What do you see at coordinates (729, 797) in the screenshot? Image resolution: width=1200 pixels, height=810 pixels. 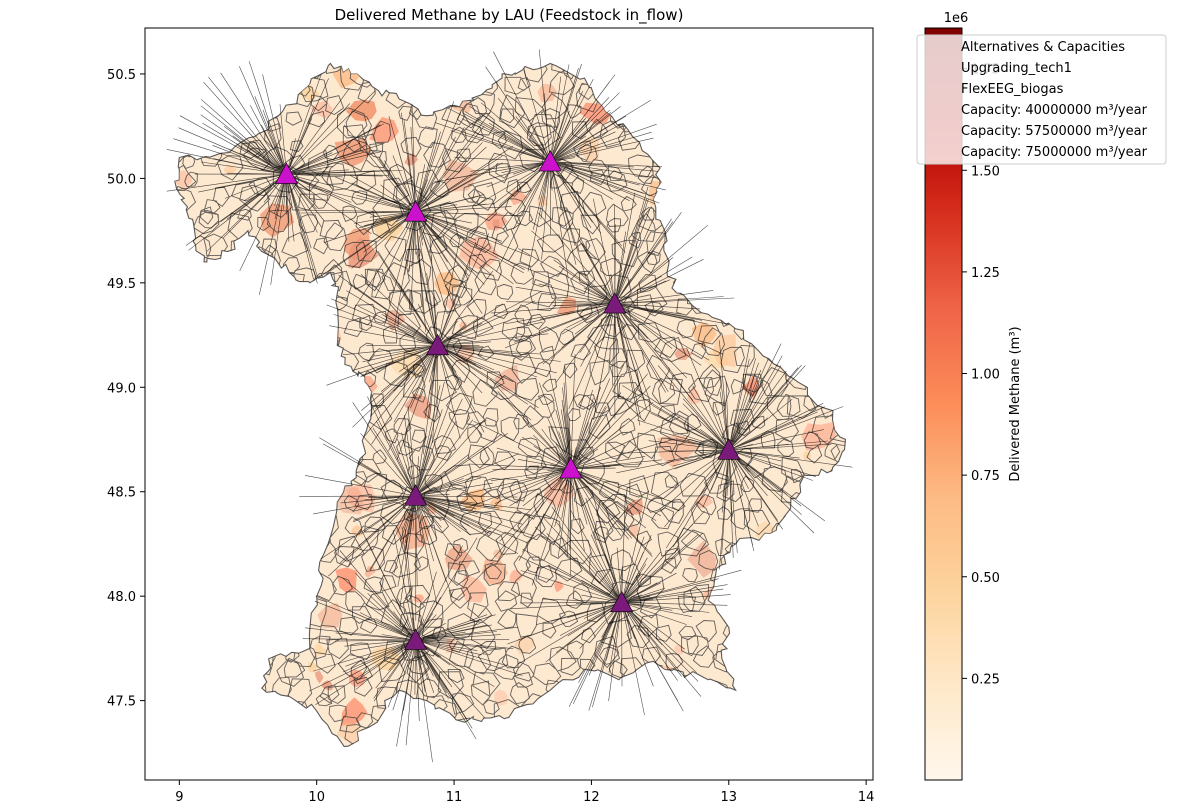 I see `x-tick-label: 13` at bounding box center [729, 797].